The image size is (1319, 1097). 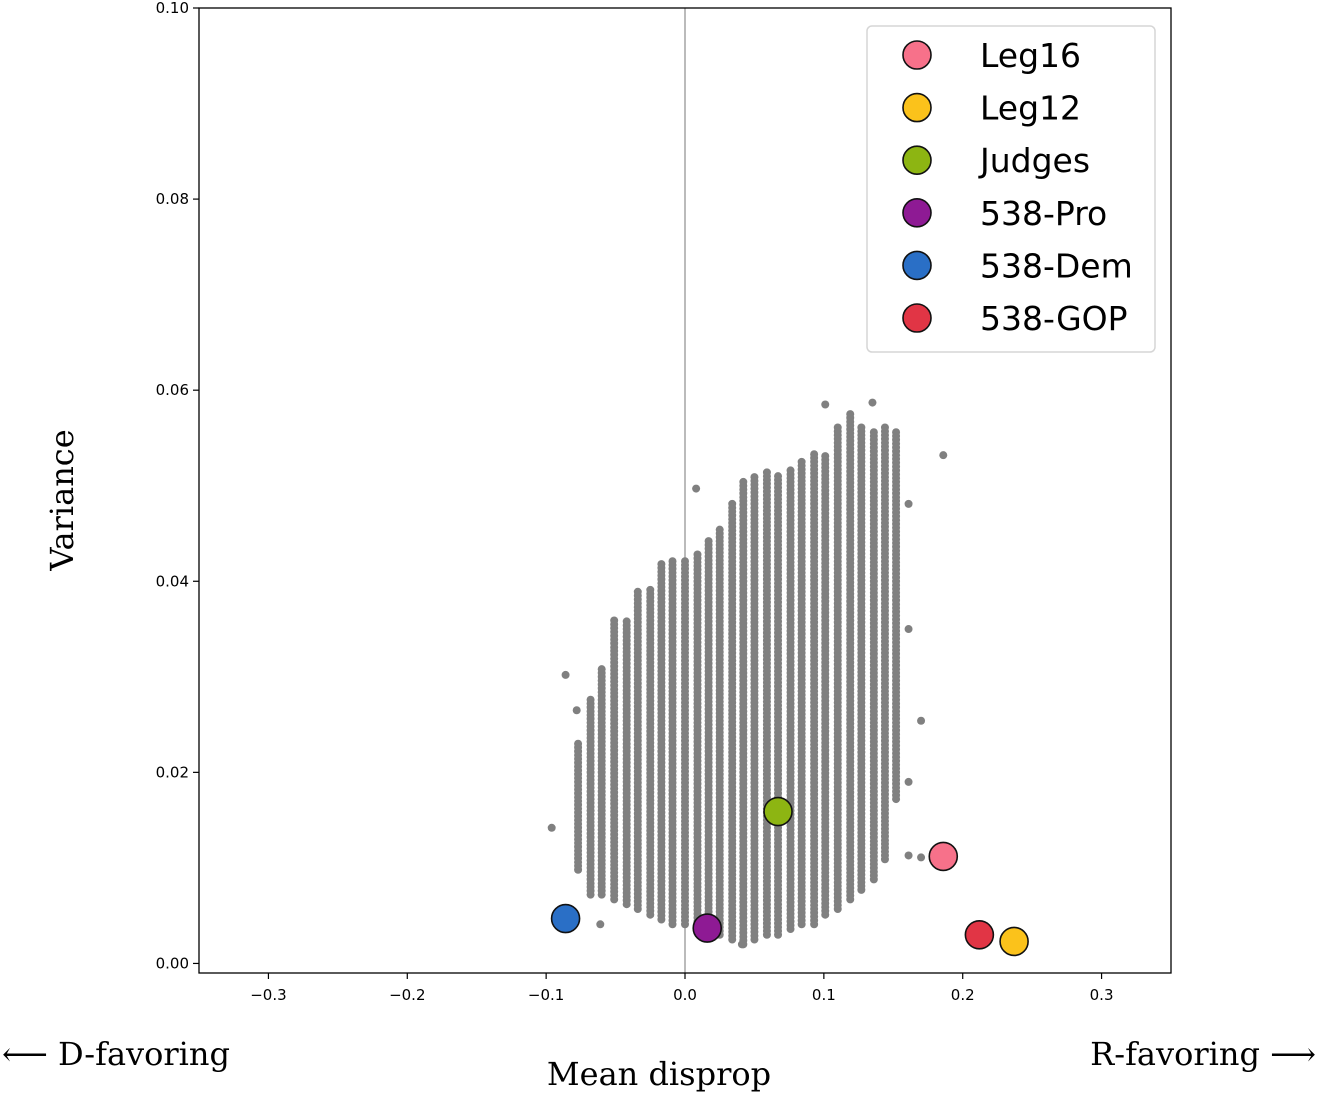 I want to click on point-538-dem, so click(x=565, y=918).